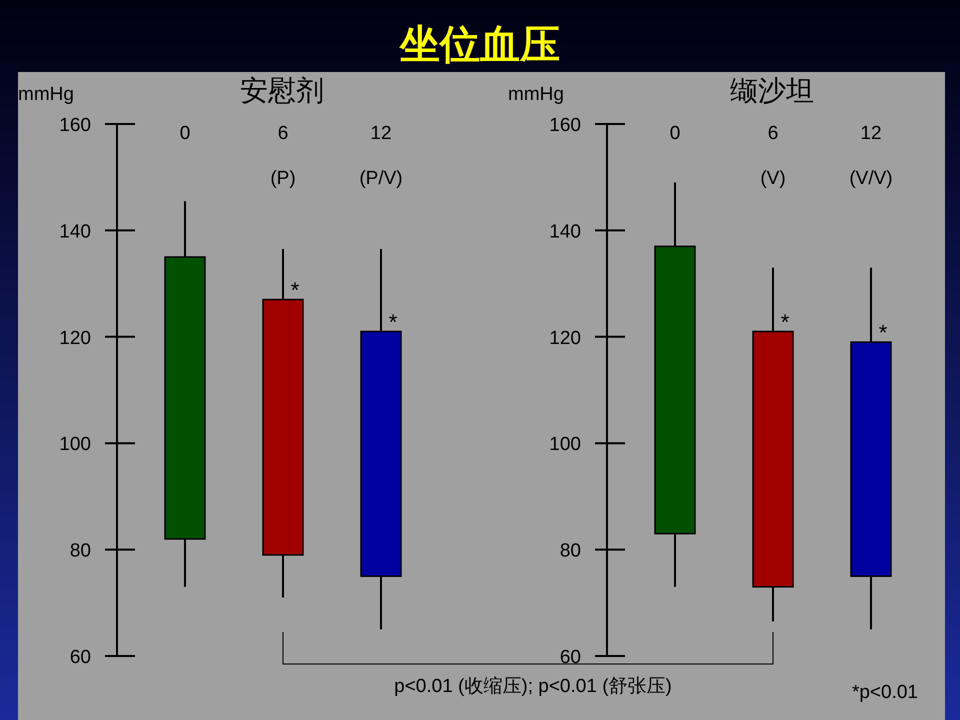 The image size is (960, 720). What do you see at coordinates (381, 156) in the screenshot?
I see `category-label: 12 (P/V)` at bounding box center [381, 156].